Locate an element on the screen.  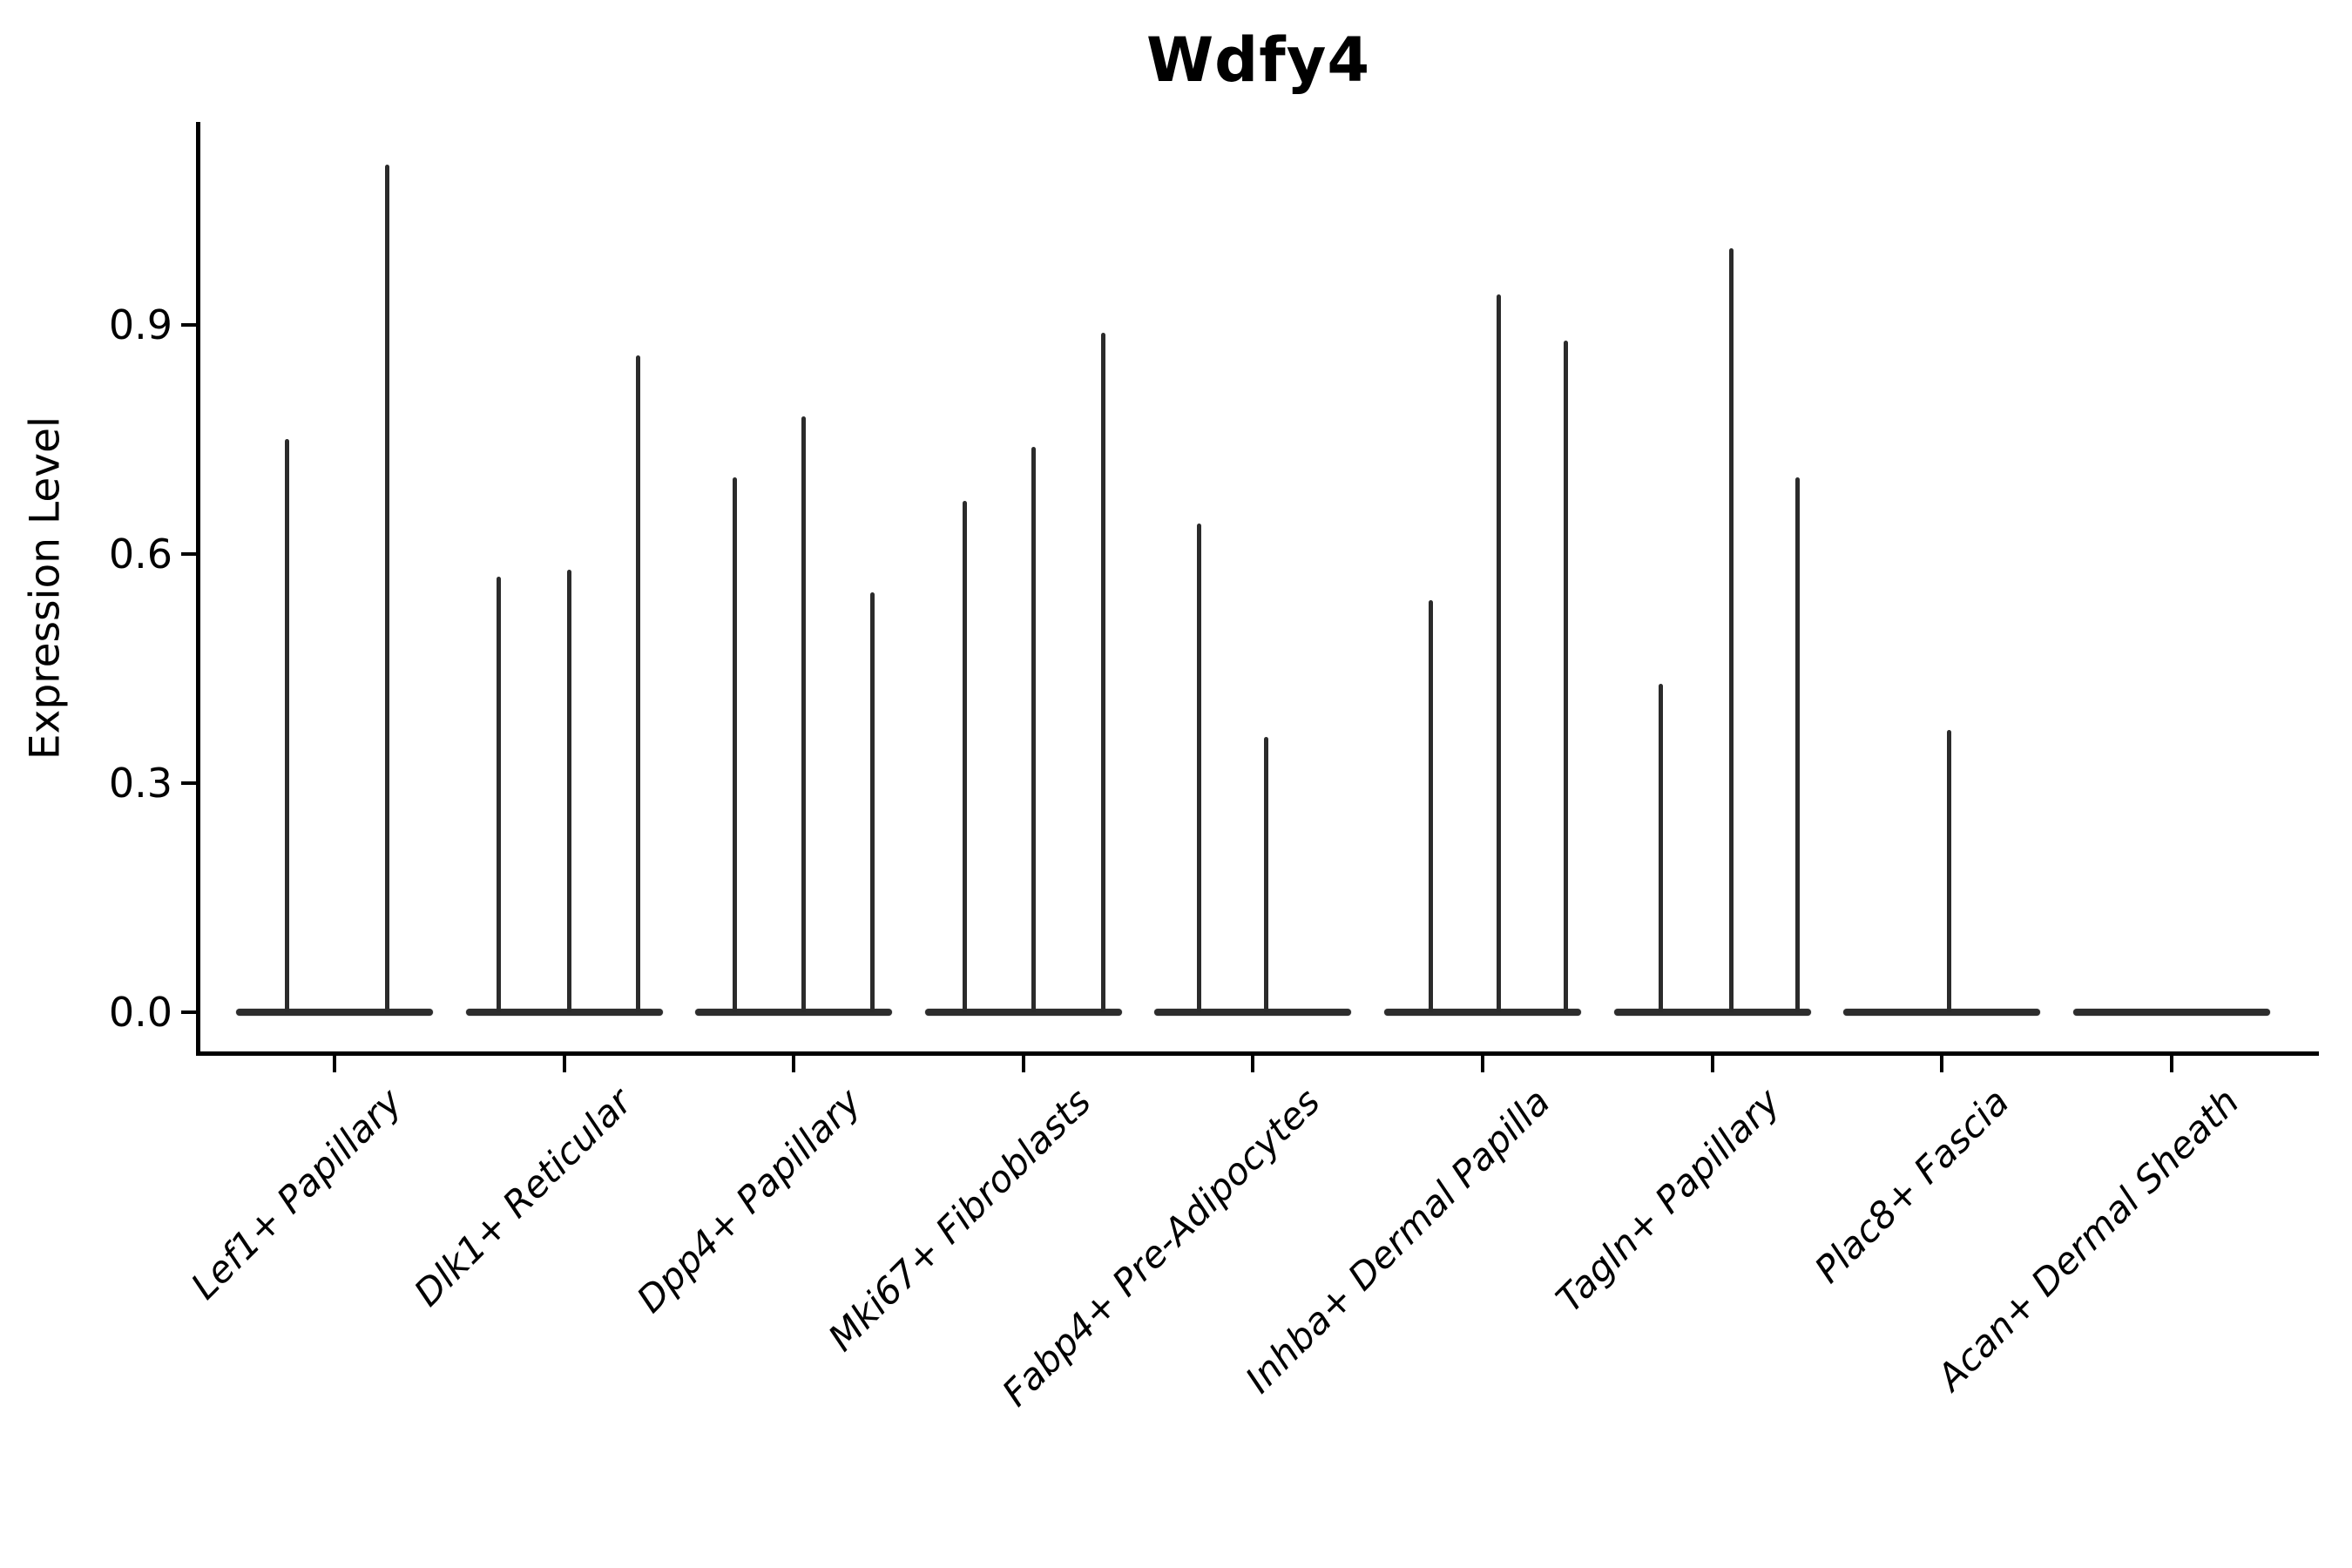
chart-title: Wdfy4 is located at coordinates (1258, 60).